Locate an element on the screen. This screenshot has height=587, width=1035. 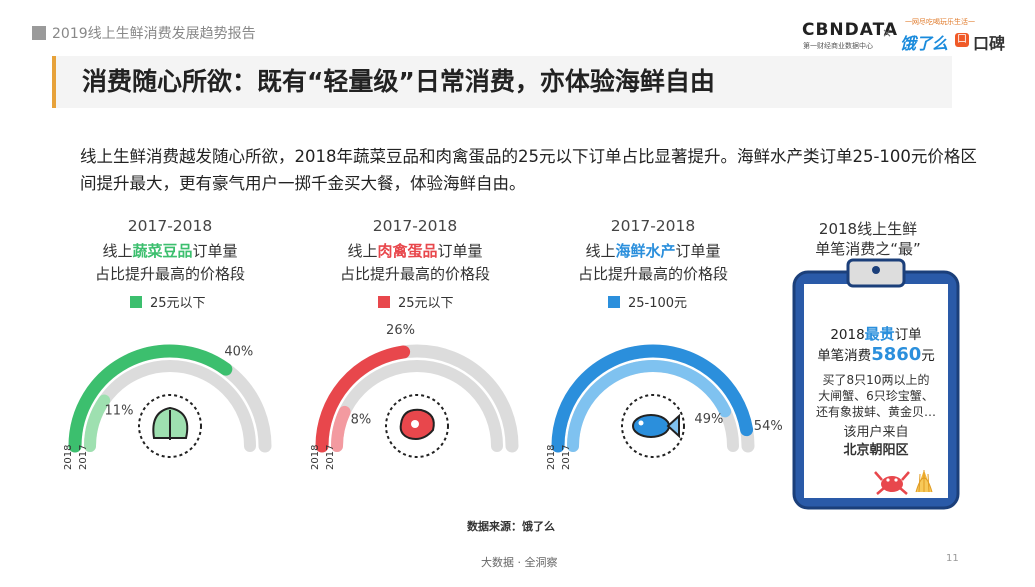
legend-label: 25-100元 is located at coordinates (658, 303).